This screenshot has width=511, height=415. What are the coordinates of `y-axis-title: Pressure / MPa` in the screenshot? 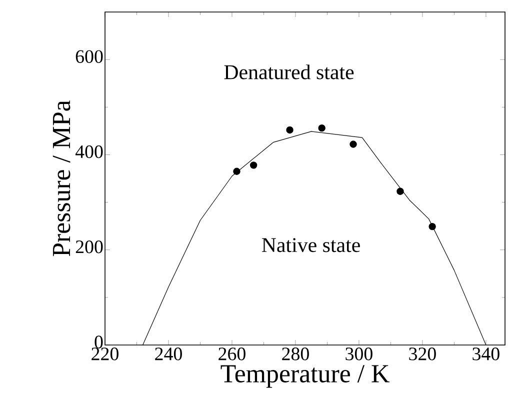 It's located at (61, 178).